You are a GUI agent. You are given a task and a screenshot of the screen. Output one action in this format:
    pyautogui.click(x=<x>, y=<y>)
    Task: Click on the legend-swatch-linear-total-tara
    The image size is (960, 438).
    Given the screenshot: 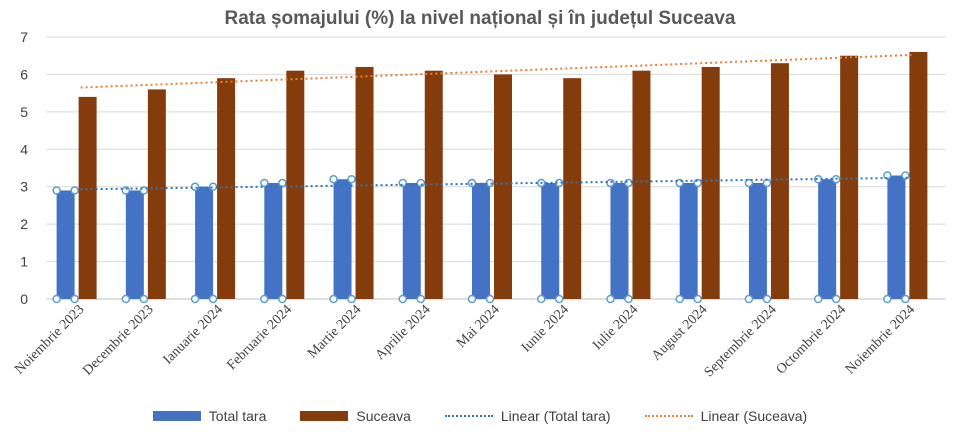 What is the action you would take?
    pyautogui.click(x=468, y=416)
    